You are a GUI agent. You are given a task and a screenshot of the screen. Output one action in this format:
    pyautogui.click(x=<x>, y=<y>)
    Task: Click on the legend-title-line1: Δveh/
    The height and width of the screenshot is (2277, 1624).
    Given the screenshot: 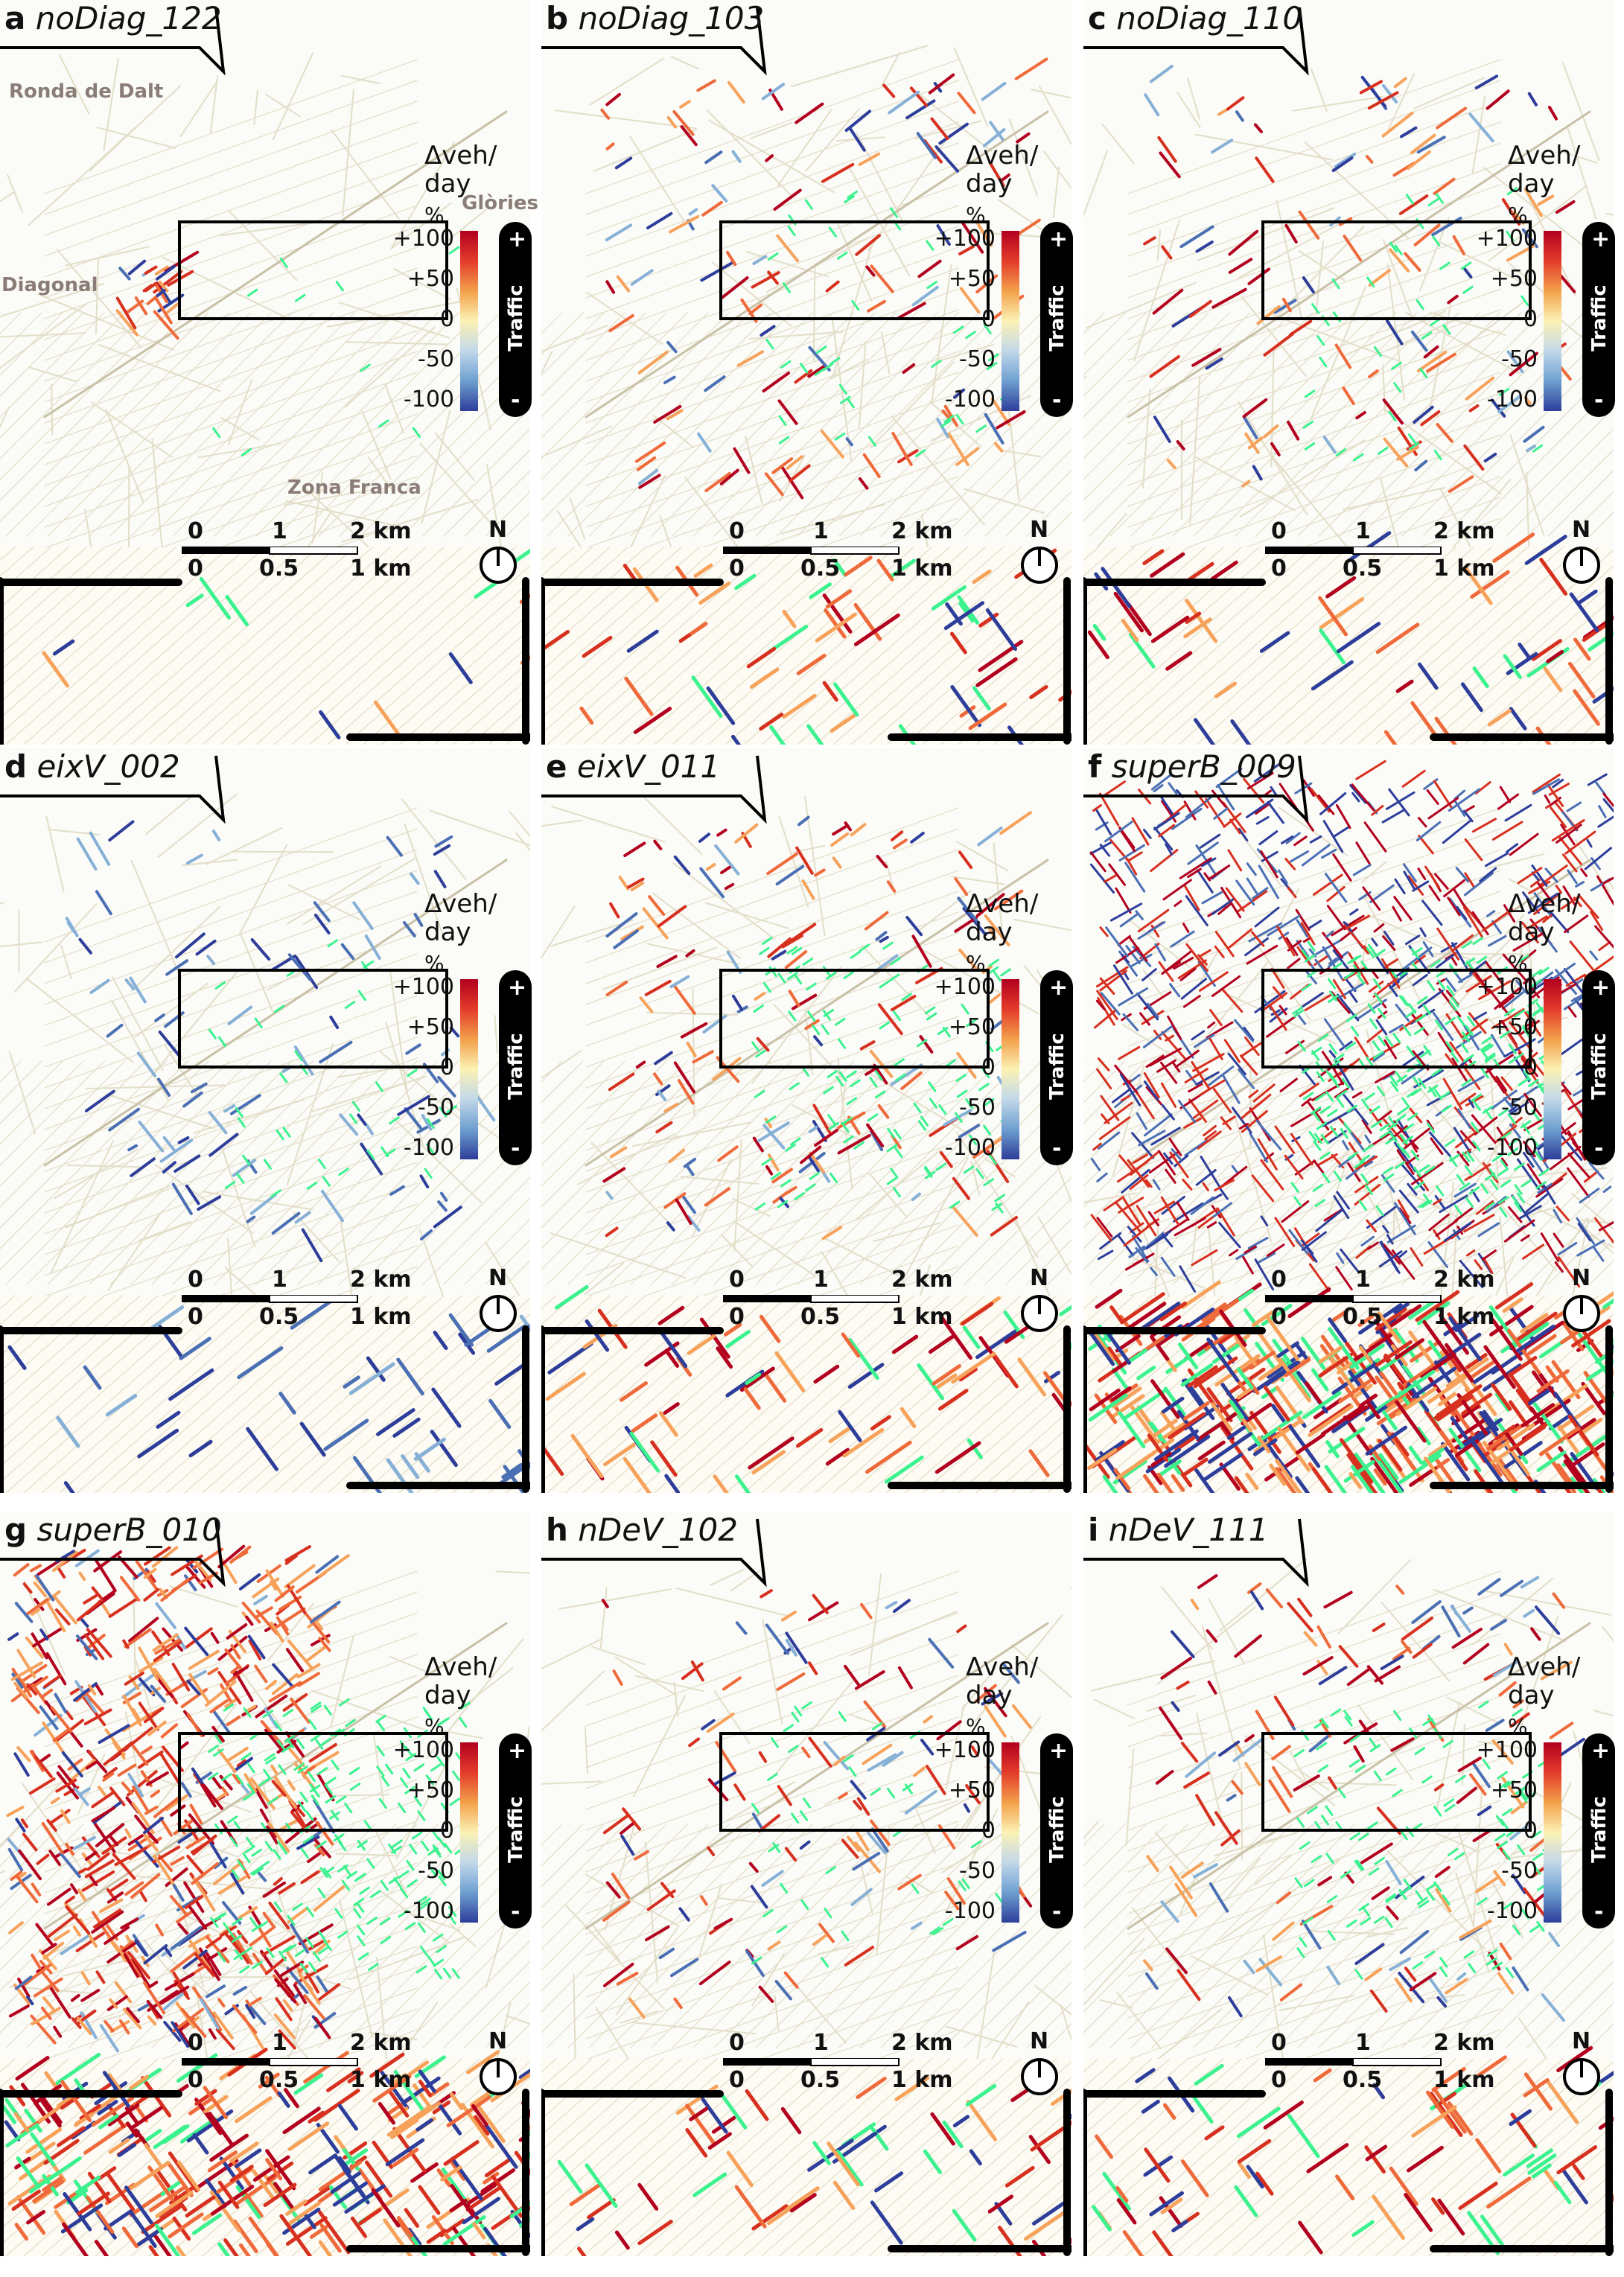 What is the action you would take?
    pyautogui.click(x=1002, y=156)
    